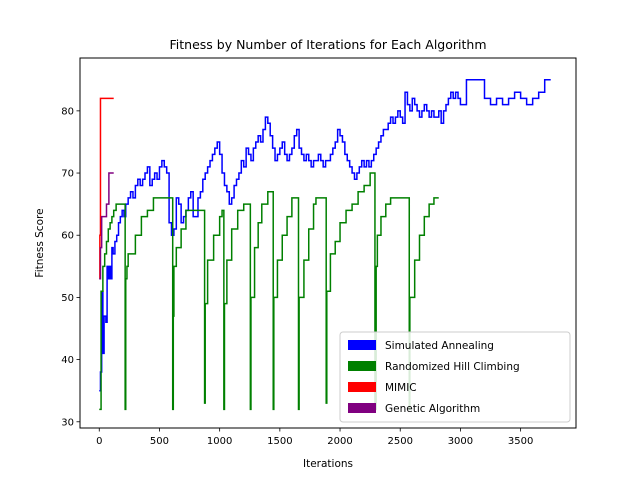 The height and width of the screenshot is (480, 640). Describe the element at coordinates (400, 441) in the screenshot. I see `x-tick-label: 2500` at that location.